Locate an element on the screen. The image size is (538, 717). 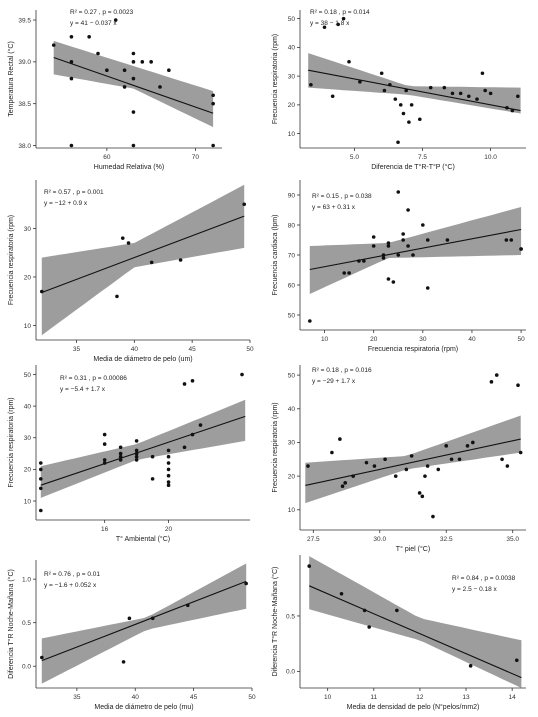
x-axis-title: Frecuencia respiratoria (rpm) is located at coordinates (413, 349).